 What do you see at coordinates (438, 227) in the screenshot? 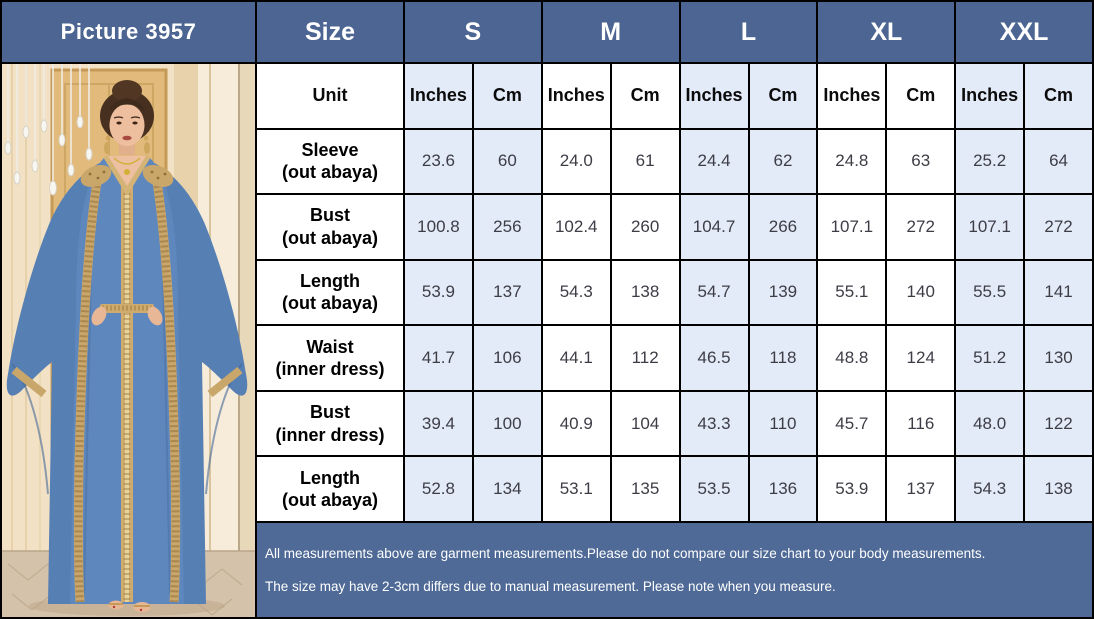
I see `value-cell: 100.8` at bounding box center [438, 227].